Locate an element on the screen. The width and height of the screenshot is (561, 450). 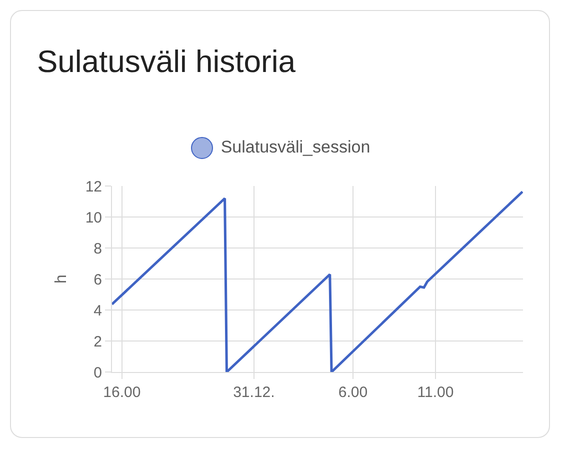
y-axis-title: h is located at coordinates (61, 279).